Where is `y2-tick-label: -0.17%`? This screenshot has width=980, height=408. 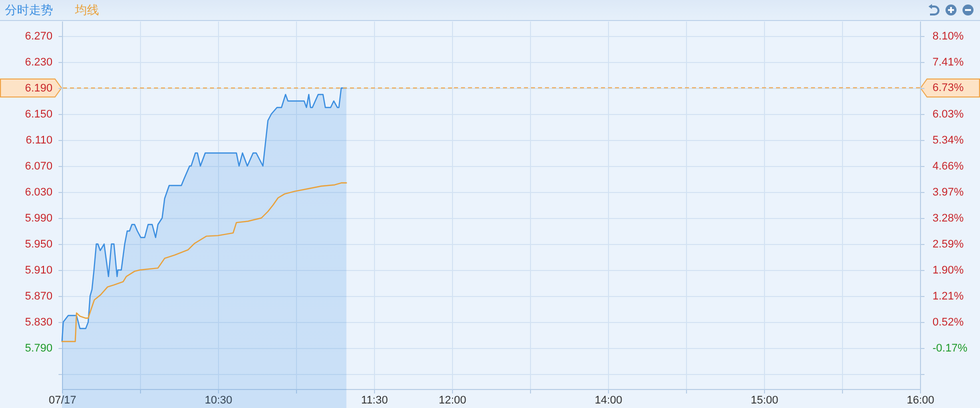 y2-tick-label: -0.17% is located at coordinates (950, 348).